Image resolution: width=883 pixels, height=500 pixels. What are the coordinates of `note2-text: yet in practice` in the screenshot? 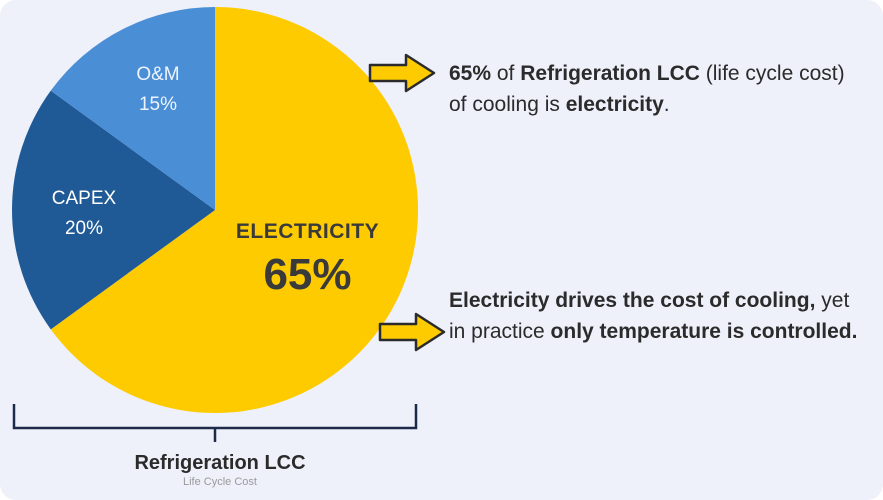 It's located at (649, 316).